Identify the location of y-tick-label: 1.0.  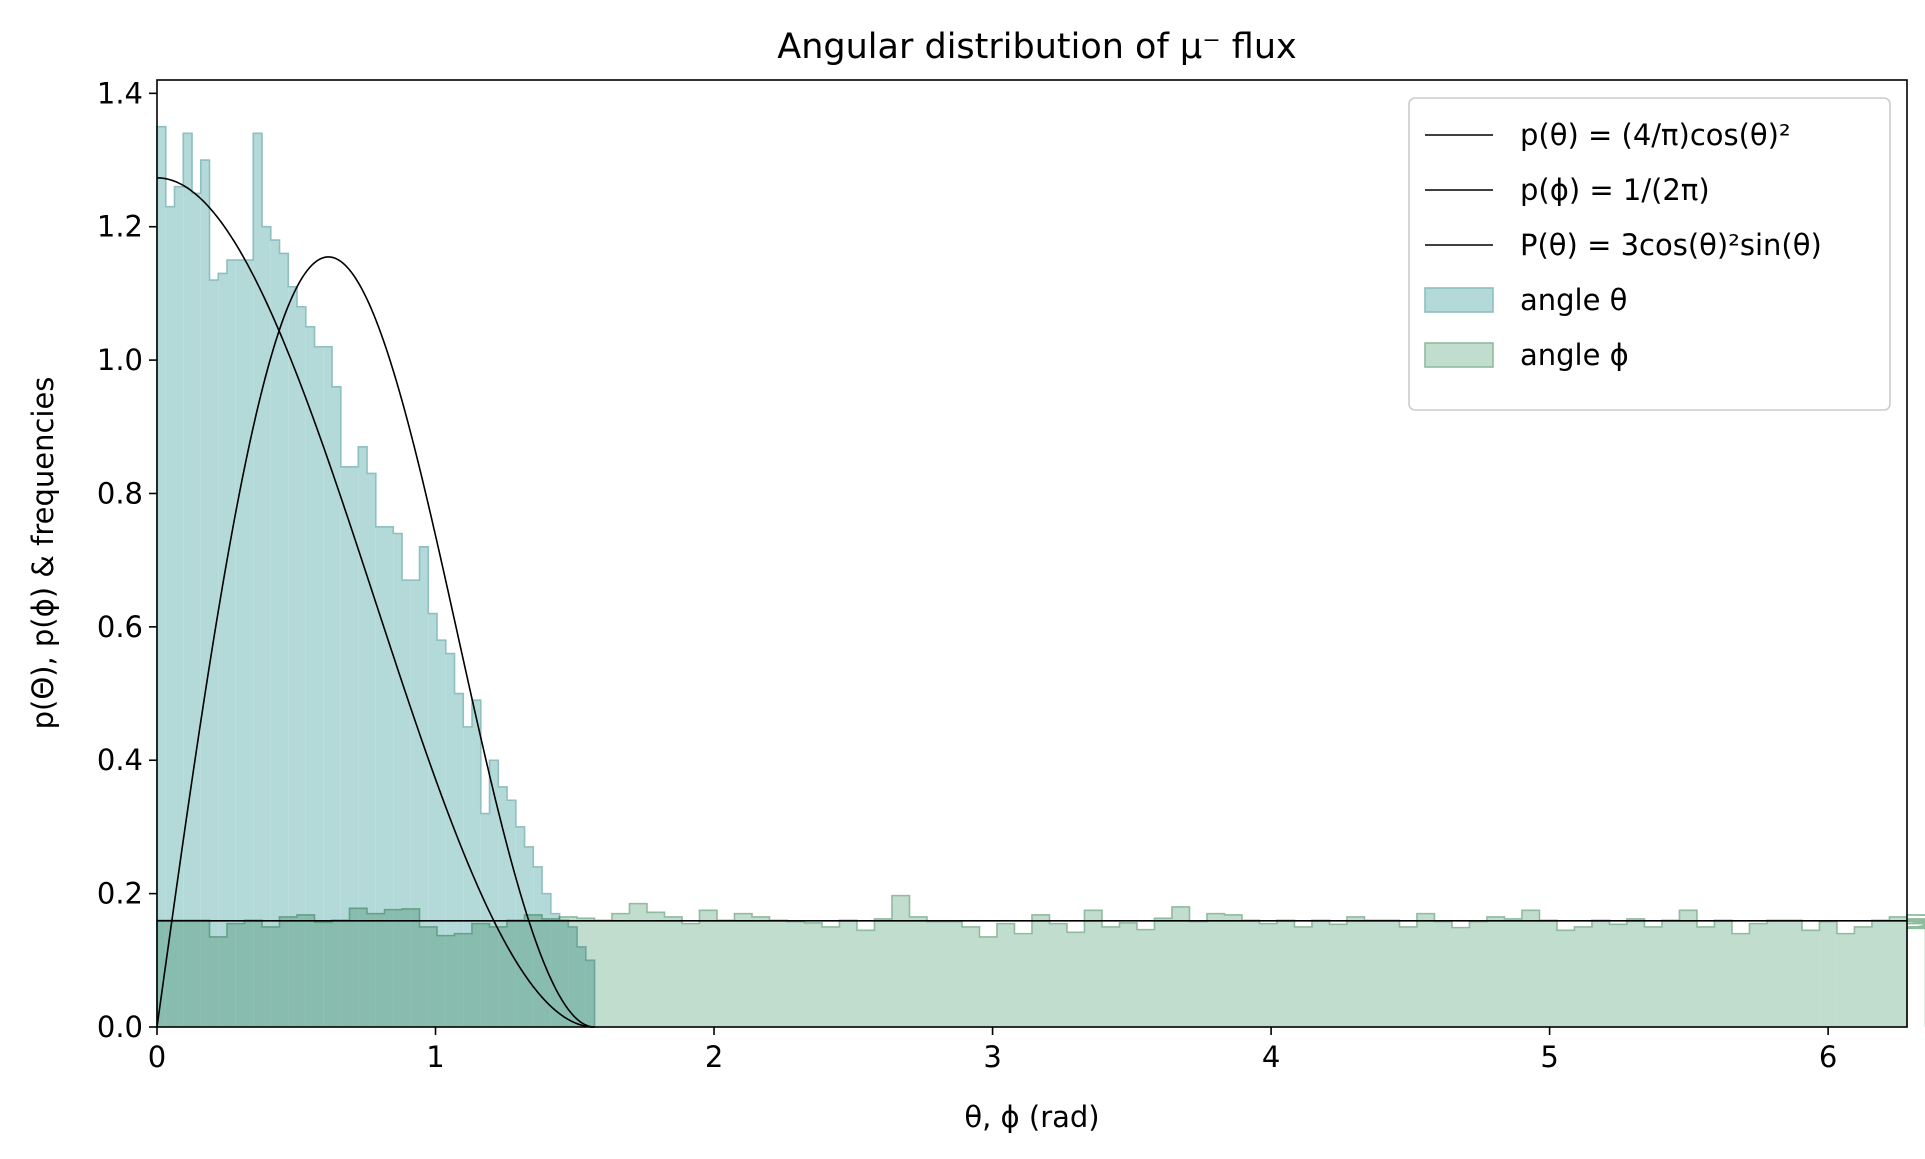
(120, 360).